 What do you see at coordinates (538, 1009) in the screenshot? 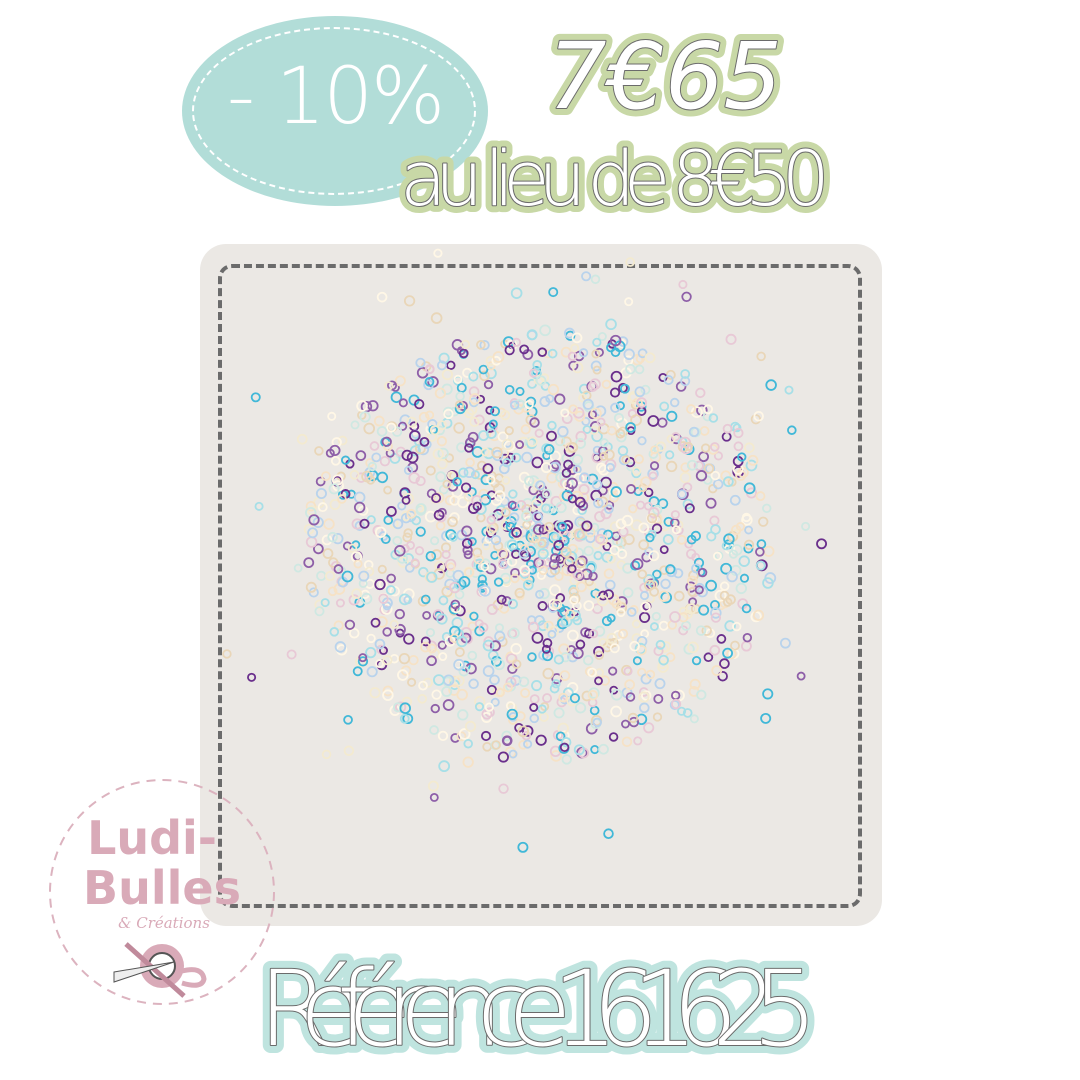
I see `reference-label: Référence 161625` at bounding box center [538, 1009].